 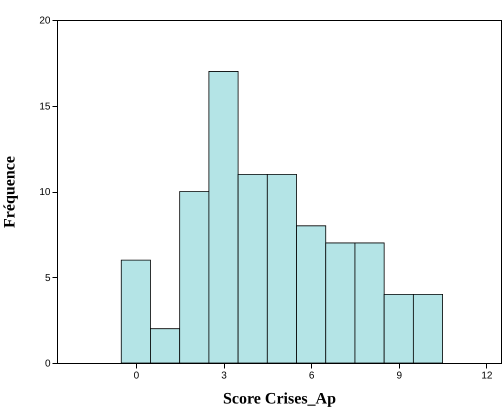 I want to click on x-tick-label: 12, so click(x=487, y=376).